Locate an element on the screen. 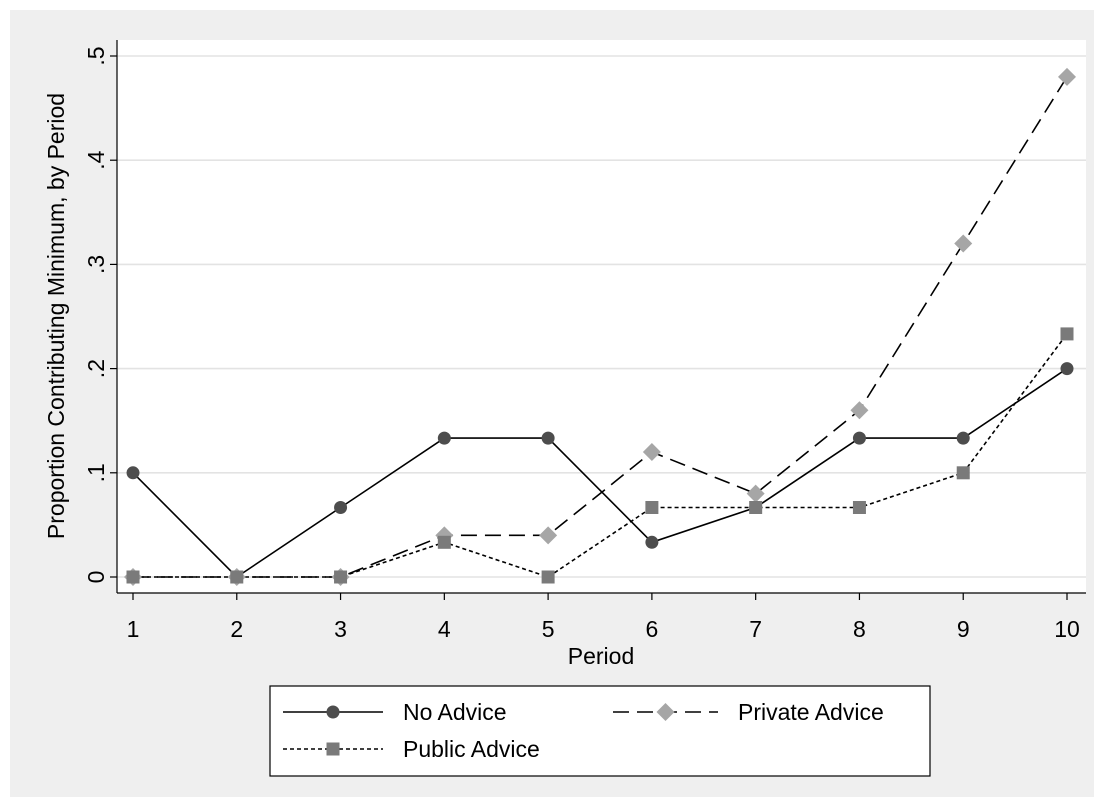  legend-box is located at coordinates (600, 731).